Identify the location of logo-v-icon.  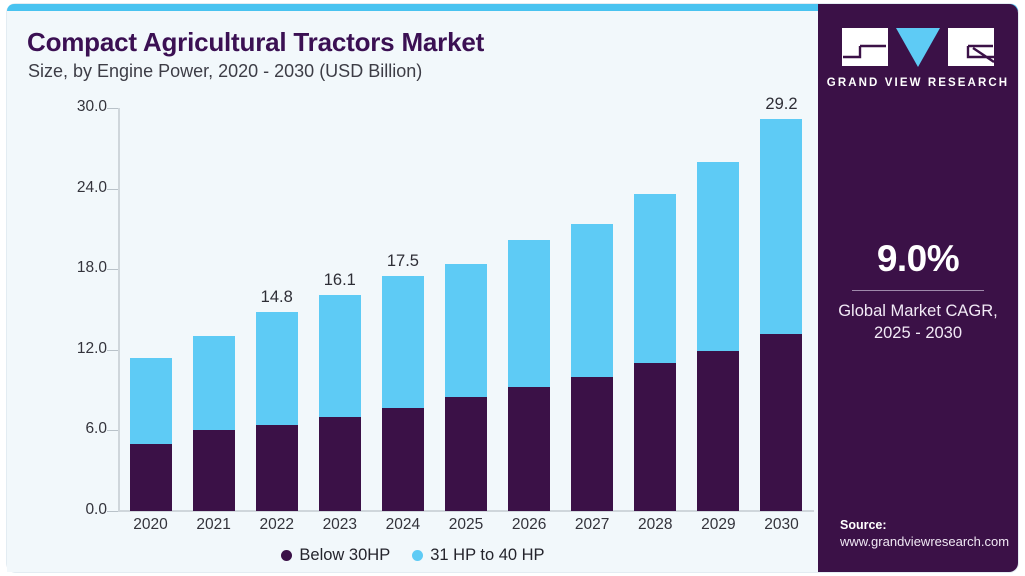
(918, 47).